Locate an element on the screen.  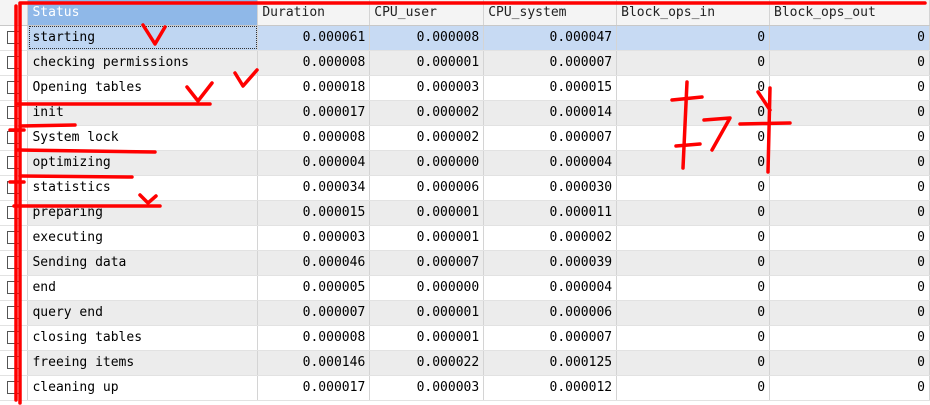
table-row: System lock 0.000008 0.000002 0.000007 0 0 is located at coordinates (465, 138).